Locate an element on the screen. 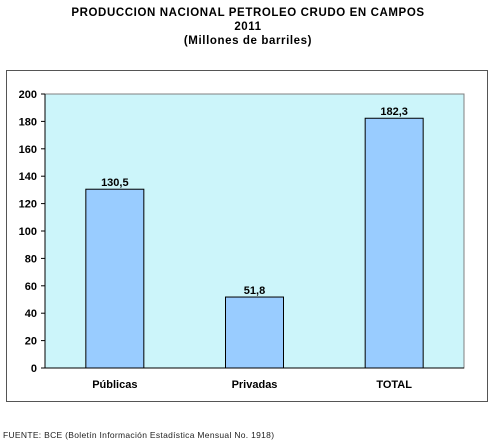 Image resolution: width=496 pixels, height=444 pixels. y-tick-label: 40 is located at coordinates (31, 314).